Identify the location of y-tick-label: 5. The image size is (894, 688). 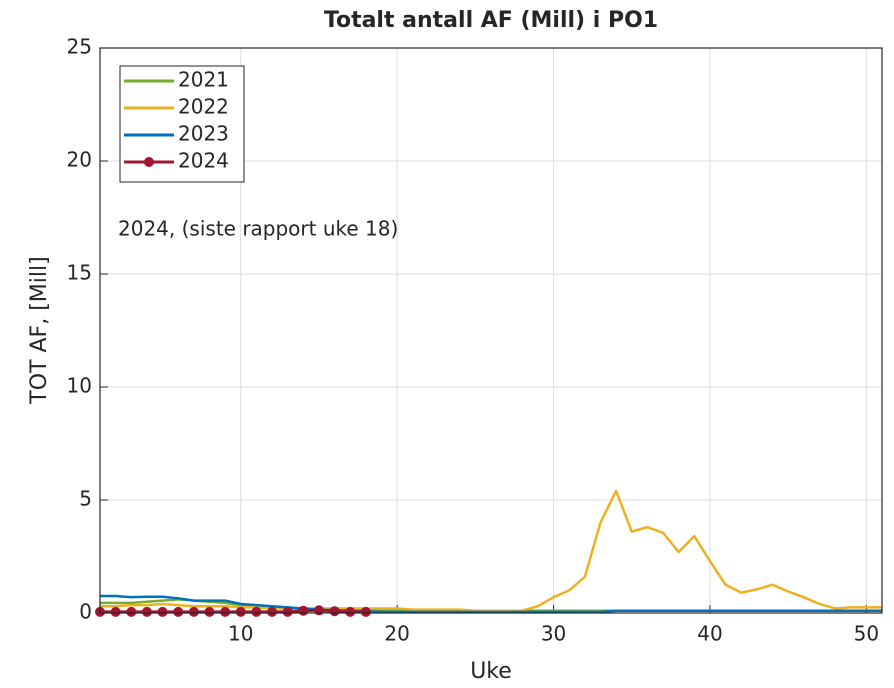
(85, 499).